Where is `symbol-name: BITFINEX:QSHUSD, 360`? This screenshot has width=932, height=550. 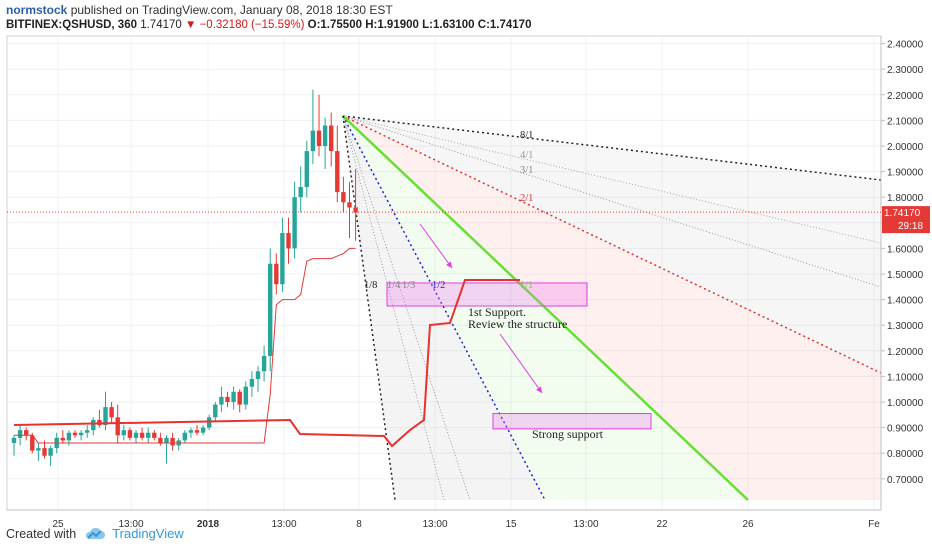 symbol-name: BITFINEX:QSHUSD, 360 is located at coordinates (71, 25).